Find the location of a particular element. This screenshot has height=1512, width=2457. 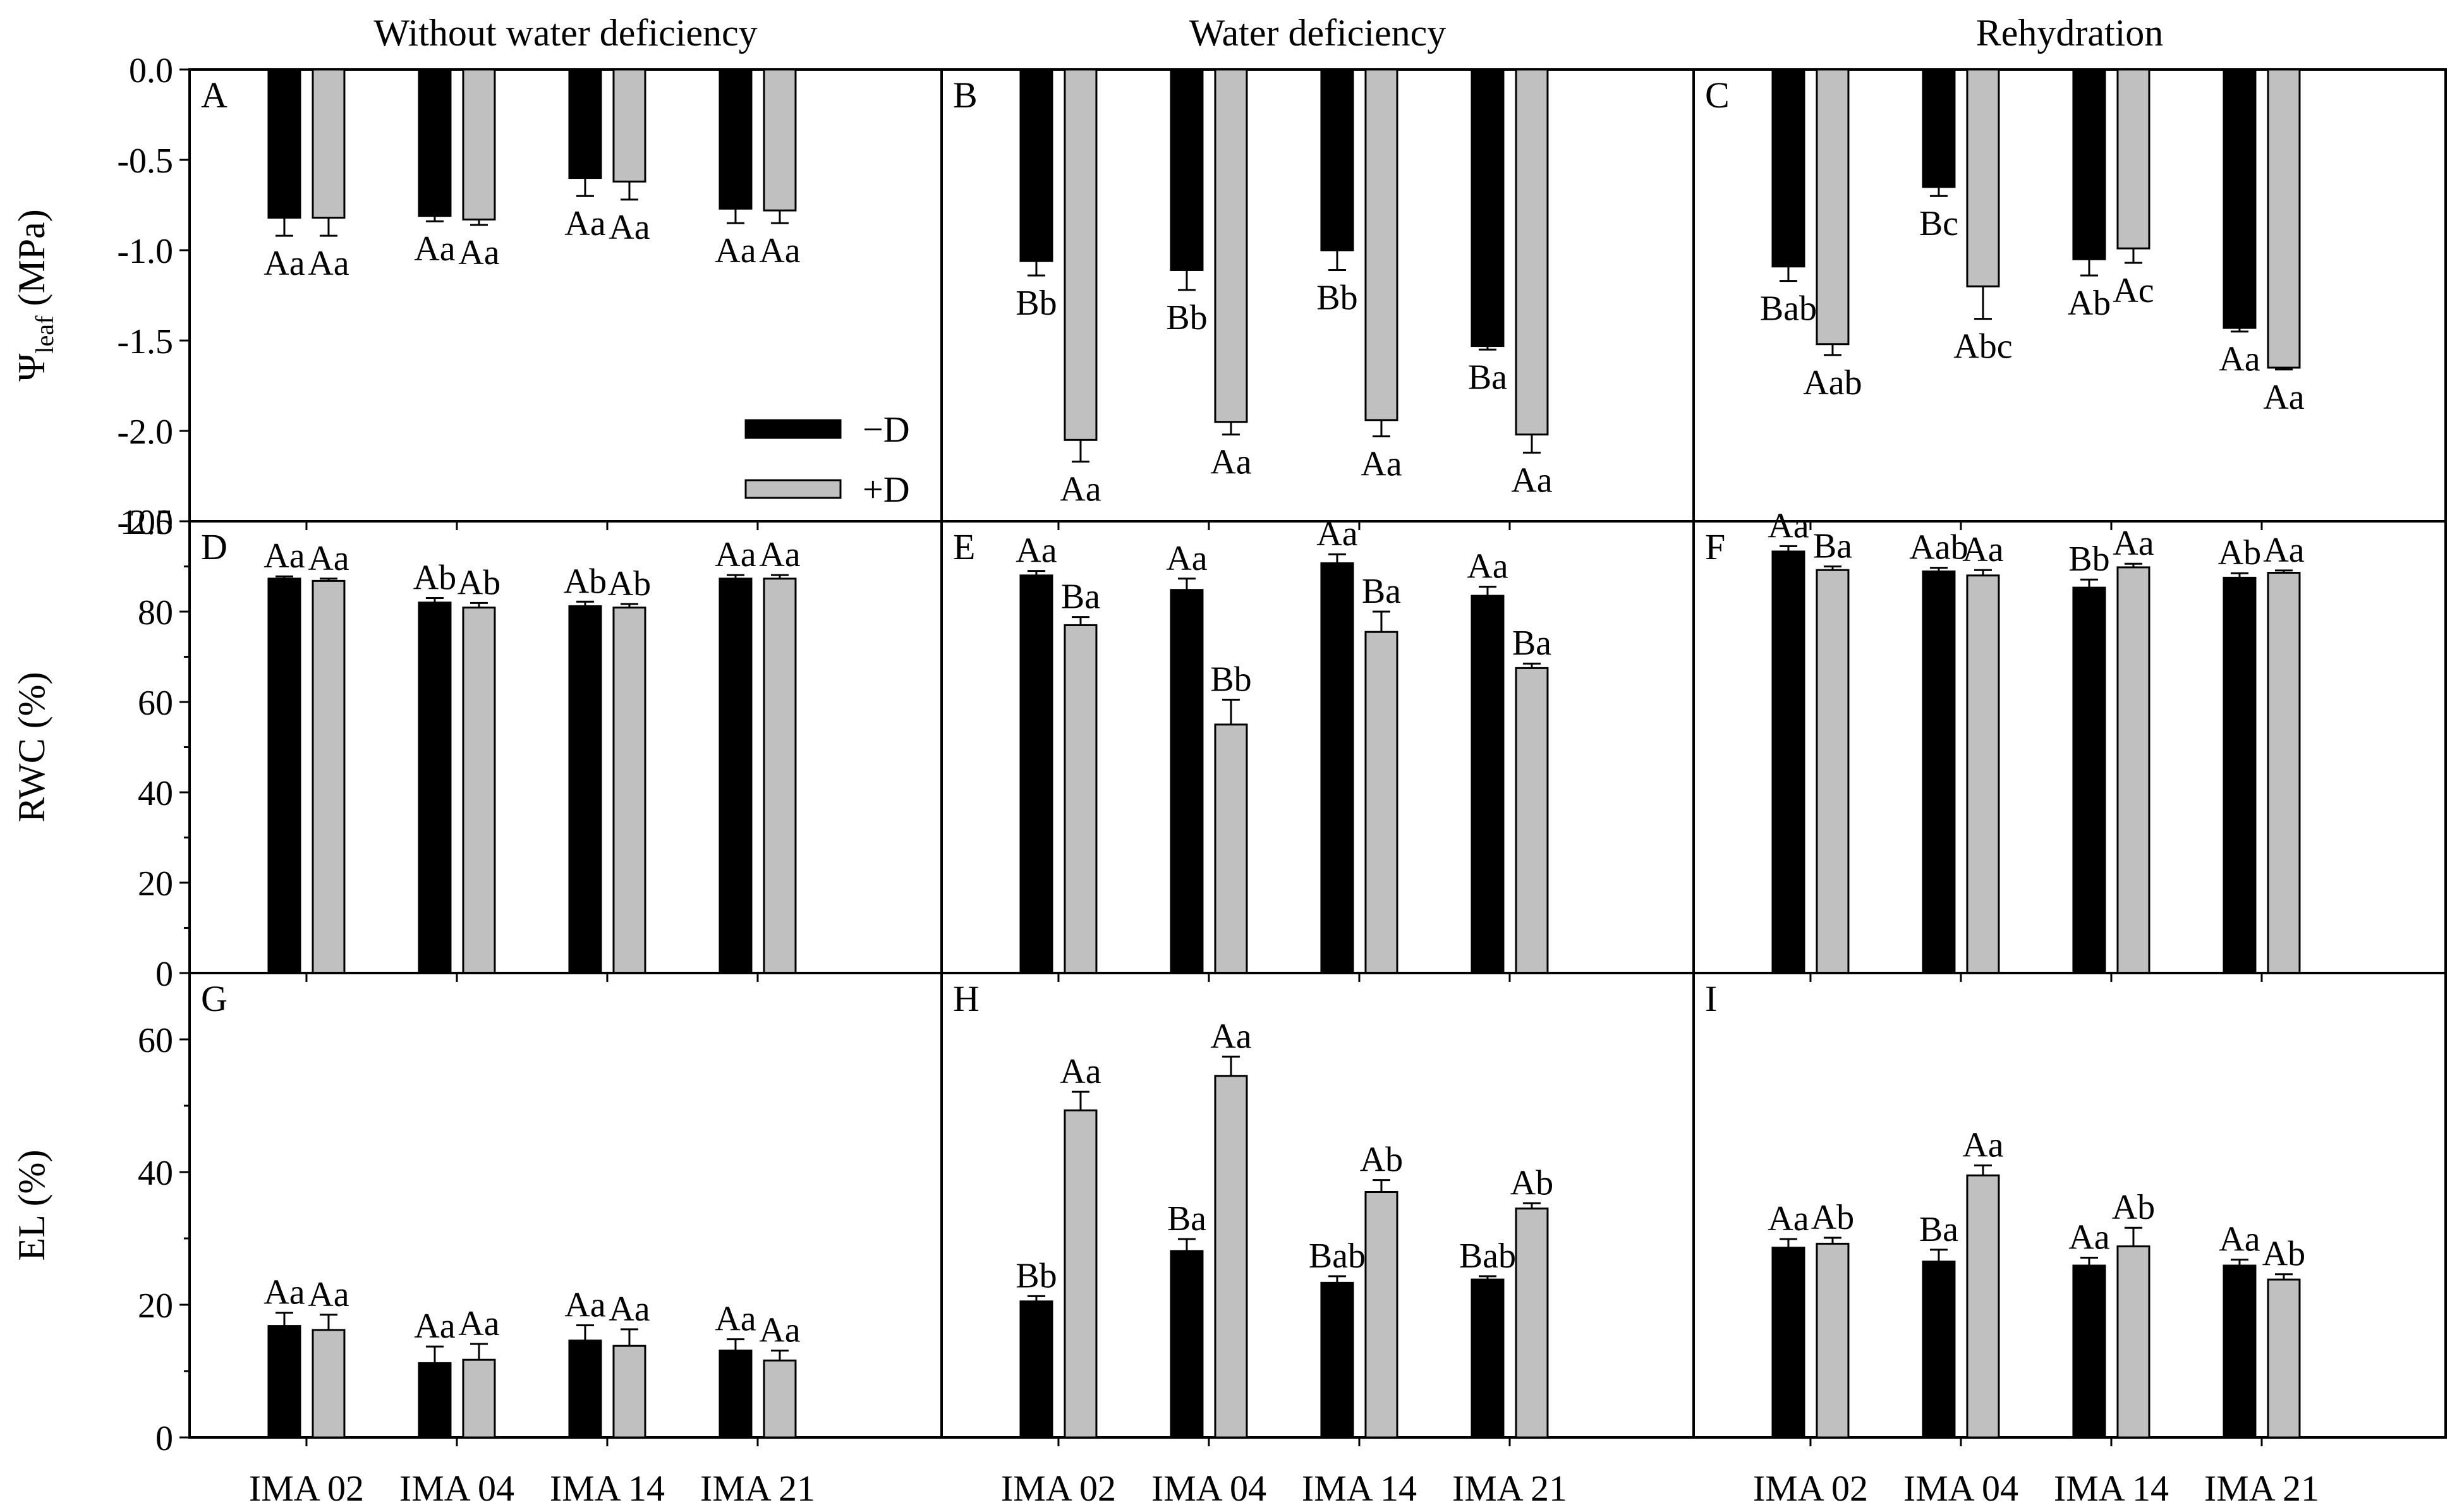

y-tick-label: 20 is located at coordinates (155, 1306).